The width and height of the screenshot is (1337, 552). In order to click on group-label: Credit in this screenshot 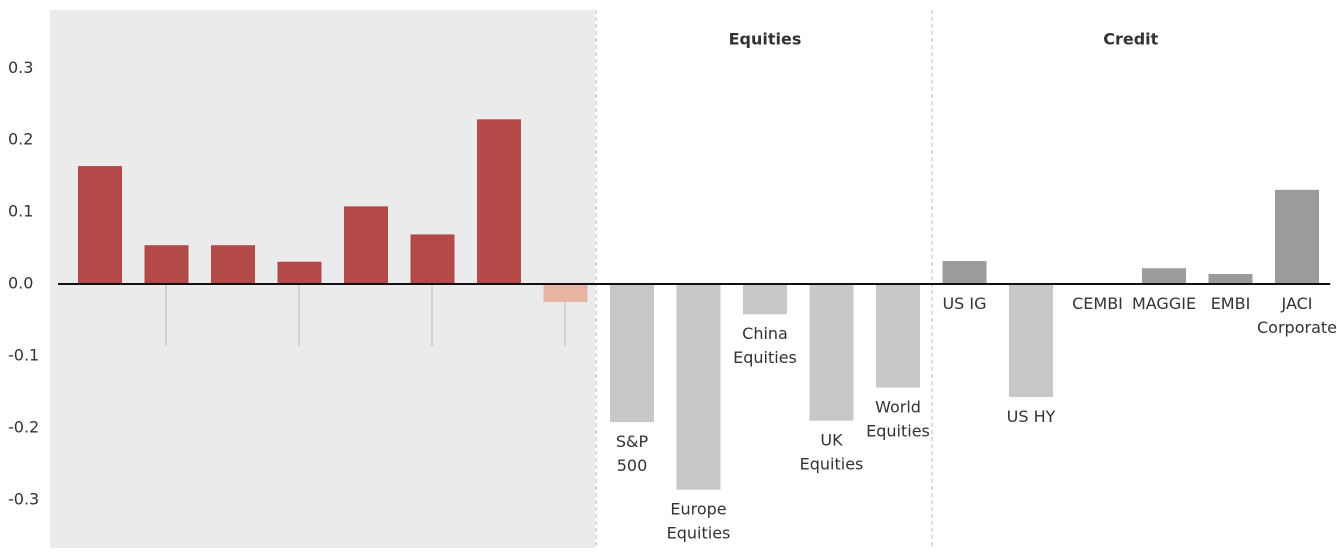, I will do `click(1130, 39)`.